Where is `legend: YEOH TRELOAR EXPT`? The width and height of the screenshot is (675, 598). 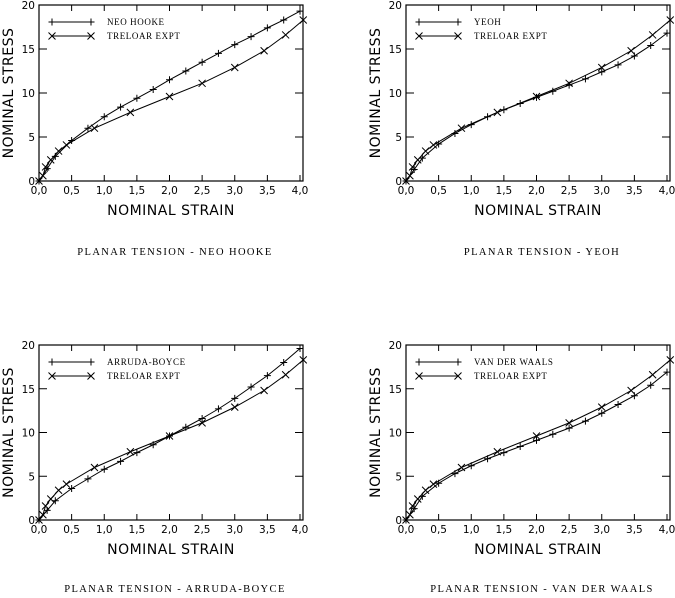
legend: YEOH TRELOAR EXPT is located at coordinates (481, 29).